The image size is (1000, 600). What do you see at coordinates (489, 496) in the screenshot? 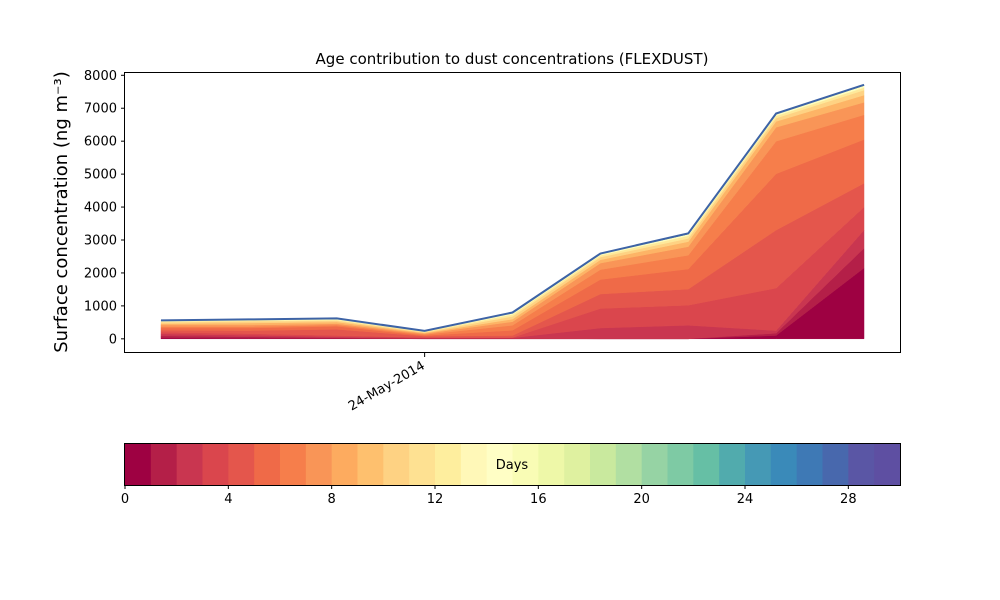
I see `colorbar-ticks: 0 4 8 12 16 20 24 28` at bounding box center [489, 496].